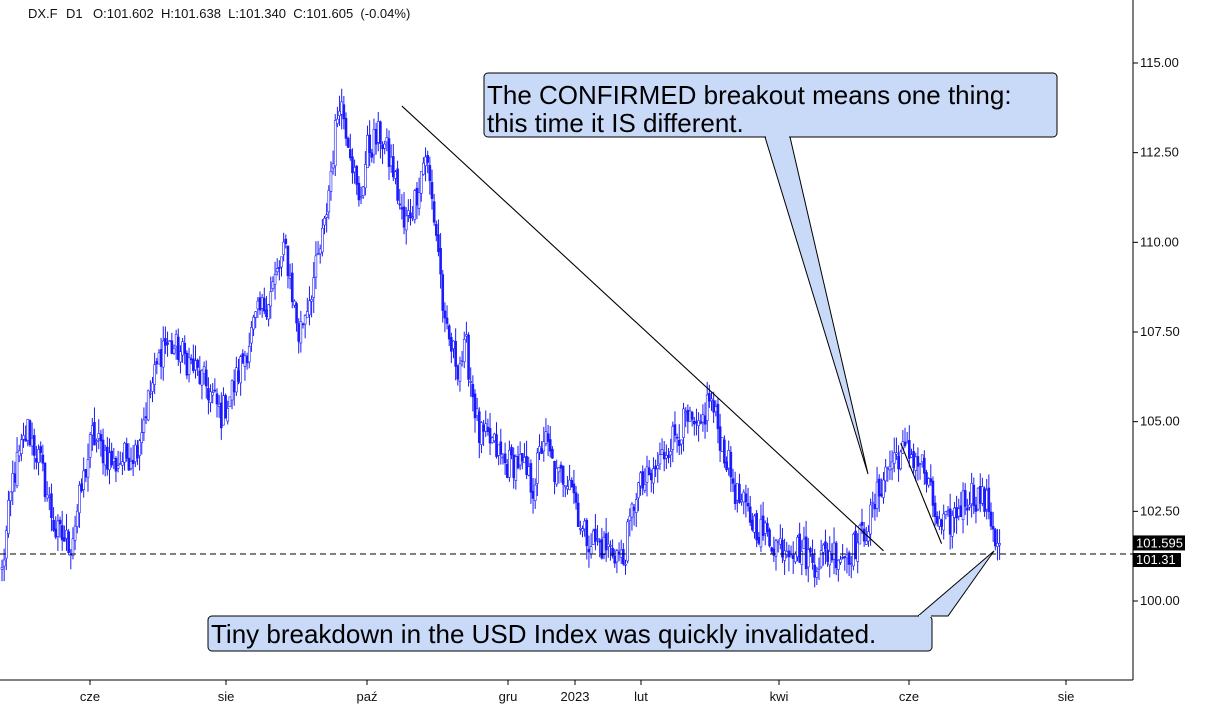 This screenshot has width=1218, height=710. Describe the element at coordinates (90, 696) in the screenshot. I see `time-tick-label: cze` at that location.